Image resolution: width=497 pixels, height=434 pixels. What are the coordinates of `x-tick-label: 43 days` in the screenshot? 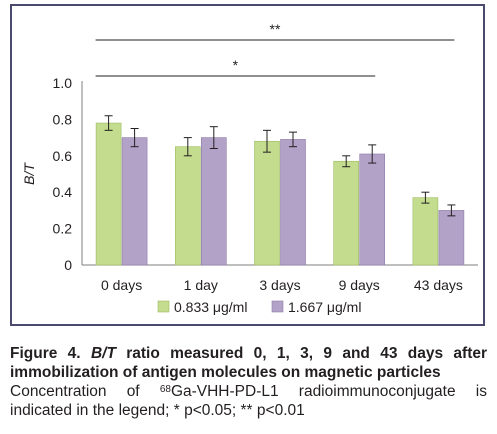 It's located at (438, 285).